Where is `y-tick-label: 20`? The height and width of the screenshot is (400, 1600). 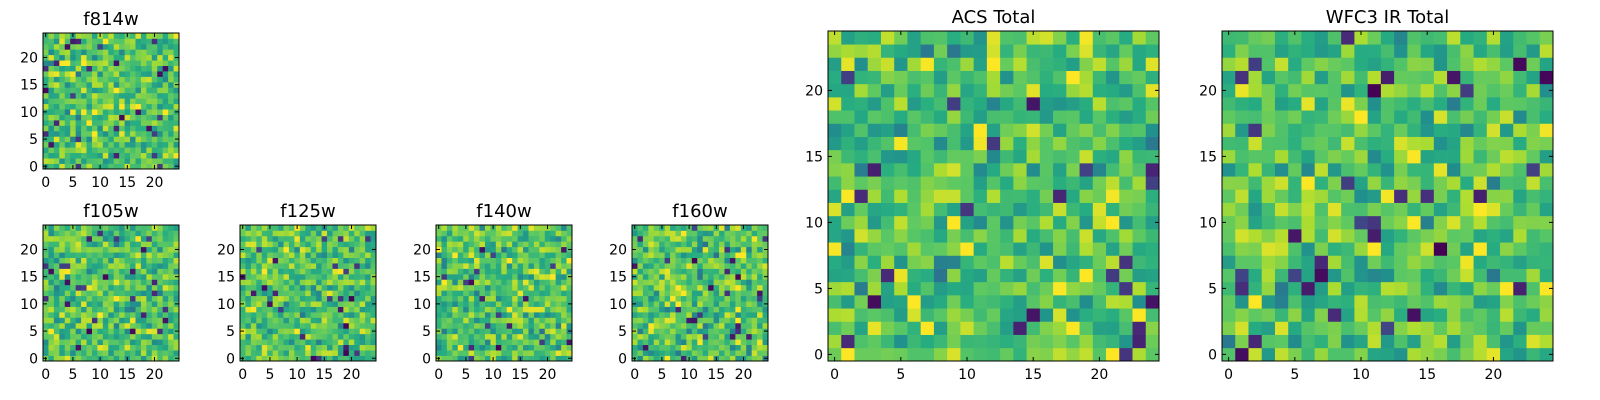 y-tick-label: 20 is located at coordinates (226, 250).